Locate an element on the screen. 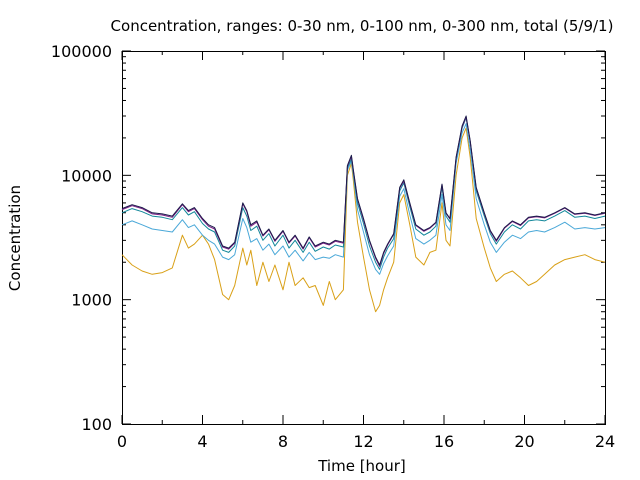 The height and width of the screenshot is (480, 640). y-tick-label: 100000 is located at coordinates (81, 51).